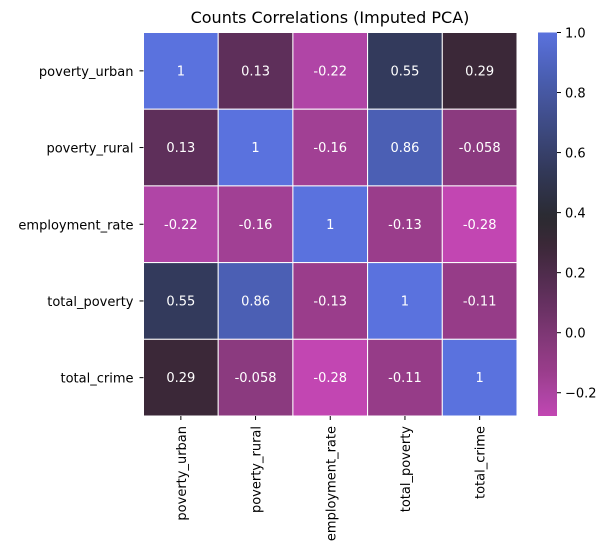  Describe the element at coordinates (90, 302) in the screenshot. I see `y-tick-label: total_poverty` at that location.